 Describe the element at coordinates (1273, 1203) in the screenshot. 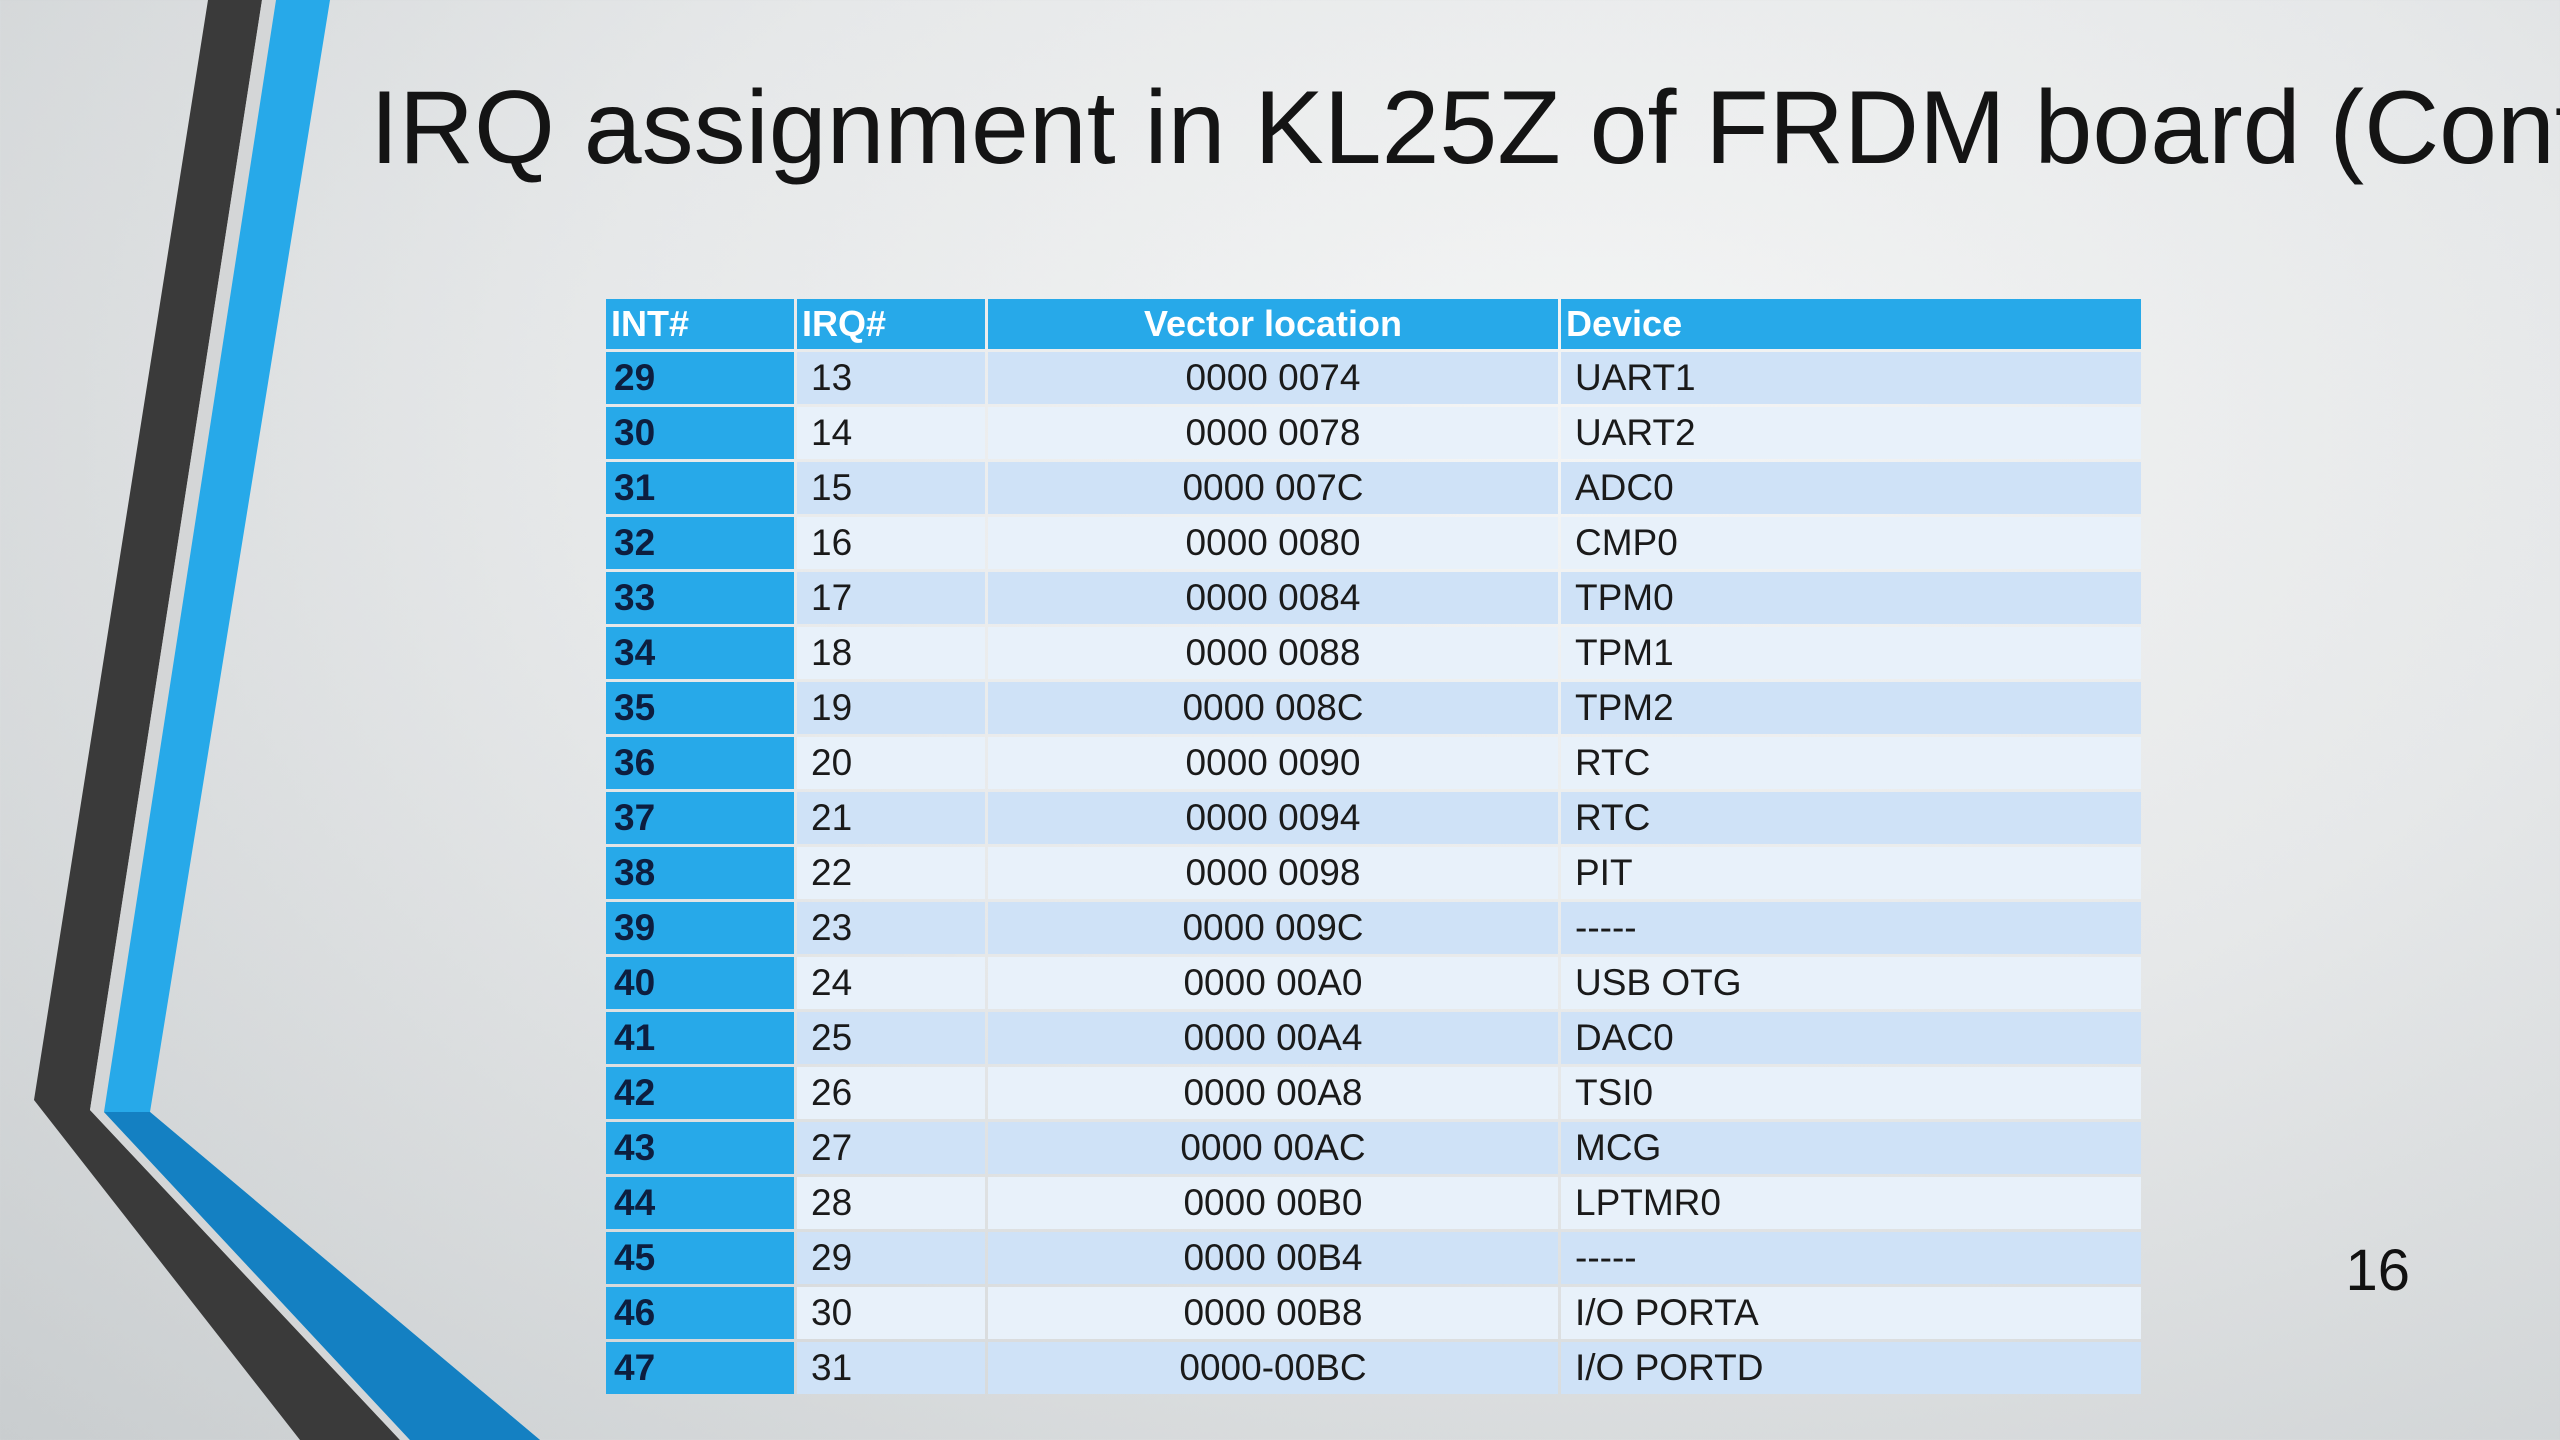

I see `vector-cell: 0000 00B0` at that location.